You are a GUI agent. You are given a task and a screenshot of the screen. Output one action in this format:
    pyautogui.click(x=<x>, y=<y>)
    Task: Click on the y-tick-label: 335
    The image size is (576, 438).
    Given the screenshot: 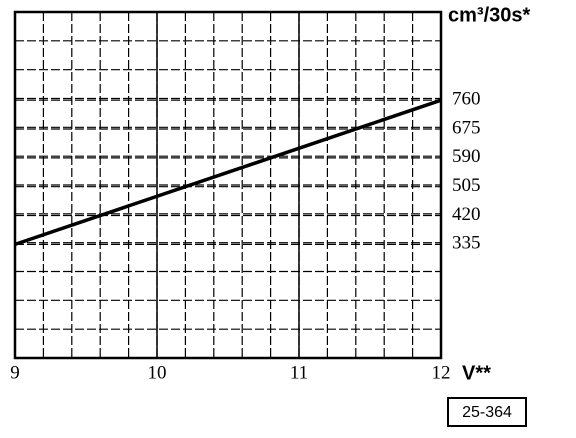 What is the action you would take?
    pyautogui.click(x=466, y=243)
    